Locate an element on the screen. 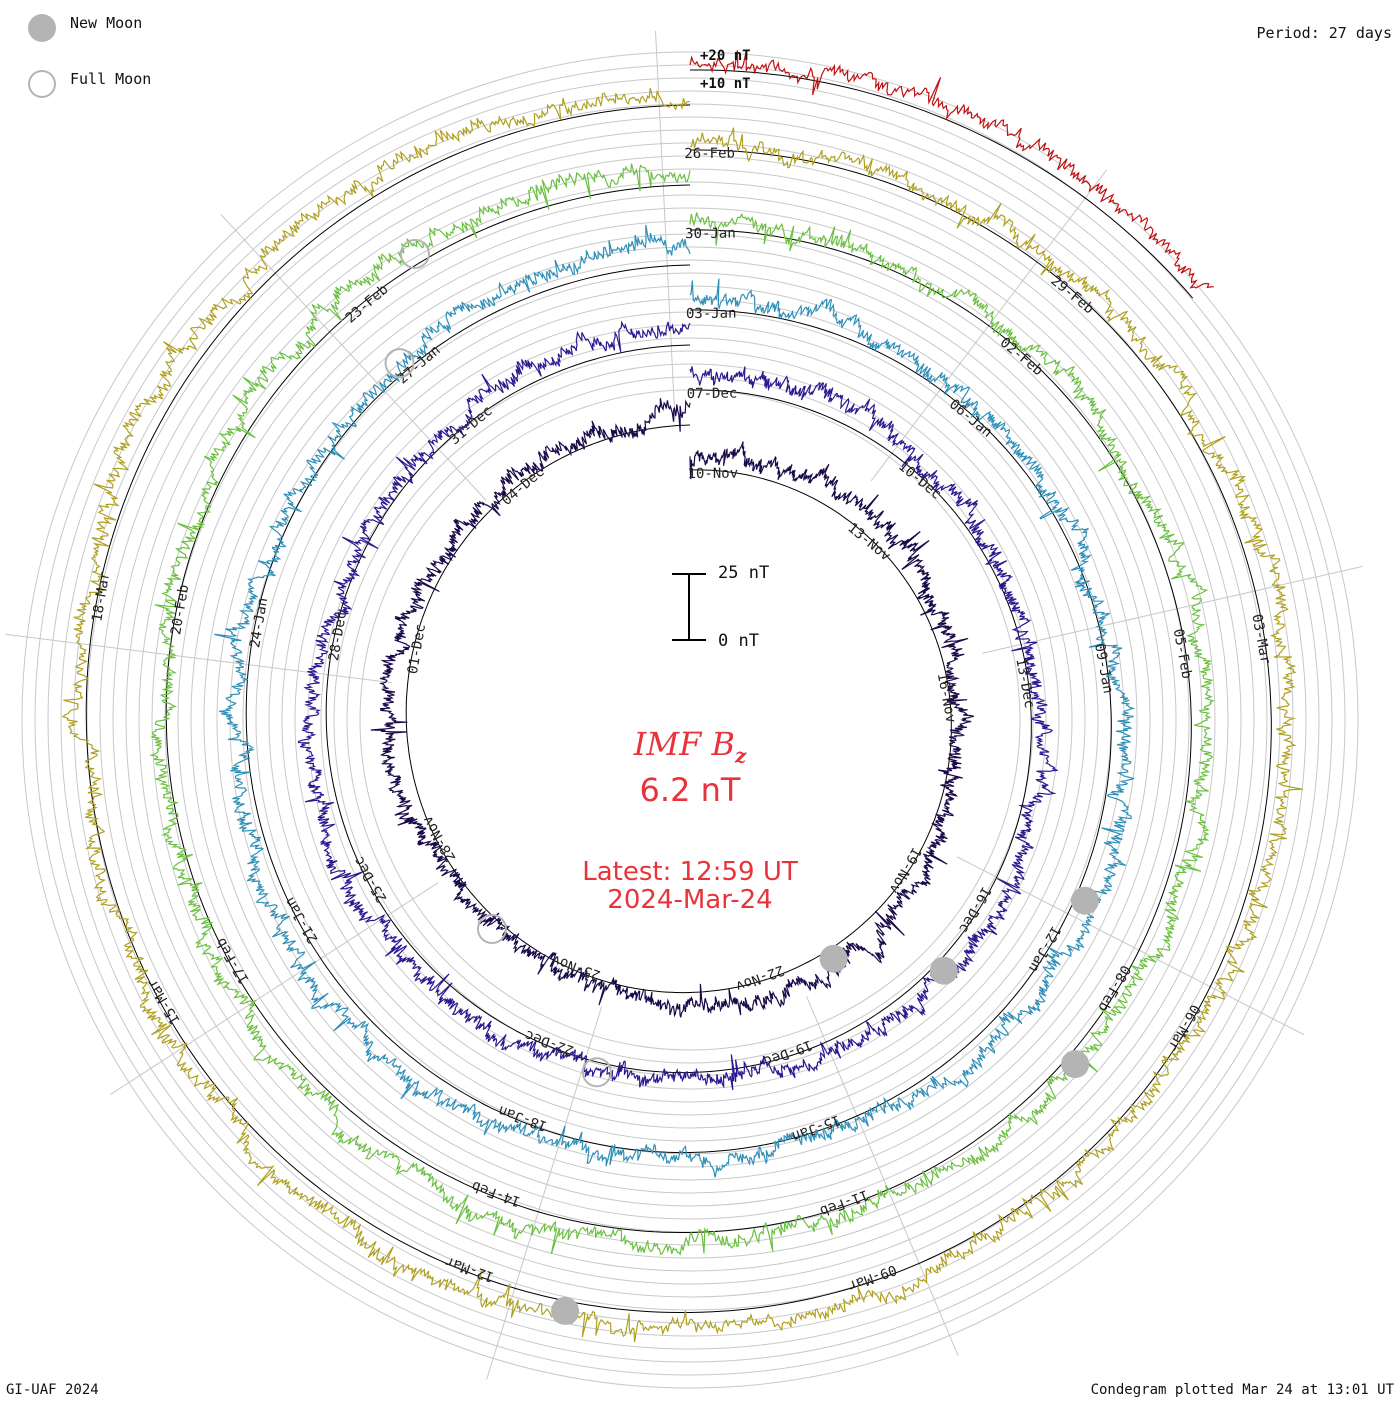  date-tick-label: 14-Feb is located at coordinates (496, 1193).